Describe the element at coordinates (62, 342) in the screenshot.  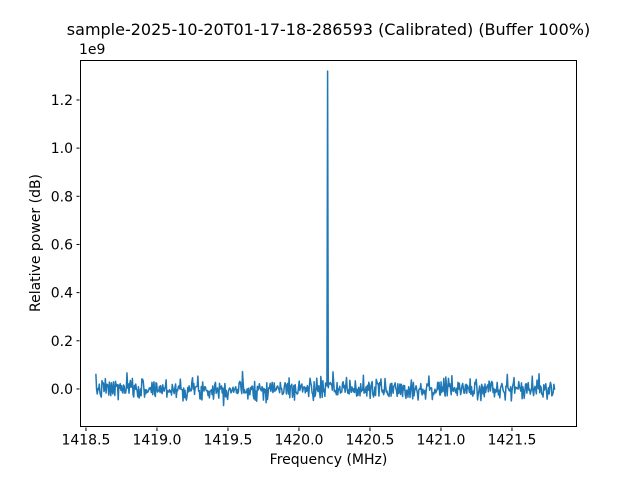
I see `y-tick-label: 0.2` at that location.